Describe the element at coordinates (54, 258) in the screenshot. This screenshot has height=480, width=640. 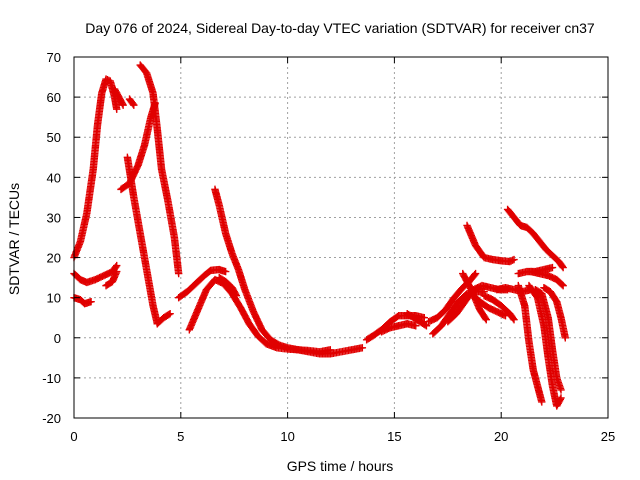
I see `y-tick-label: 20` at that location.